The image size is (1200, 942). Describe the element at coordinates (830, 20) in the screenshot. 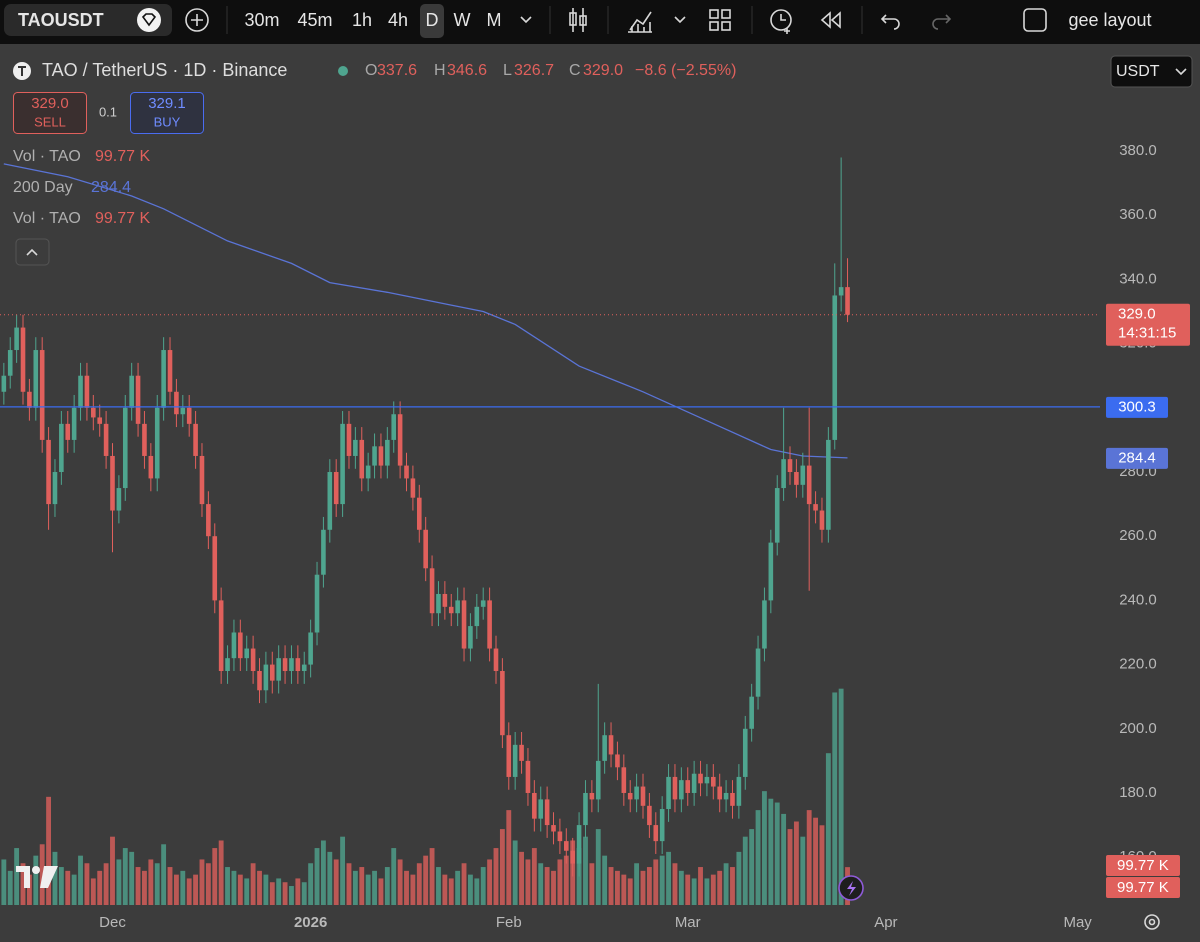

I see `replay-icon` at that location.